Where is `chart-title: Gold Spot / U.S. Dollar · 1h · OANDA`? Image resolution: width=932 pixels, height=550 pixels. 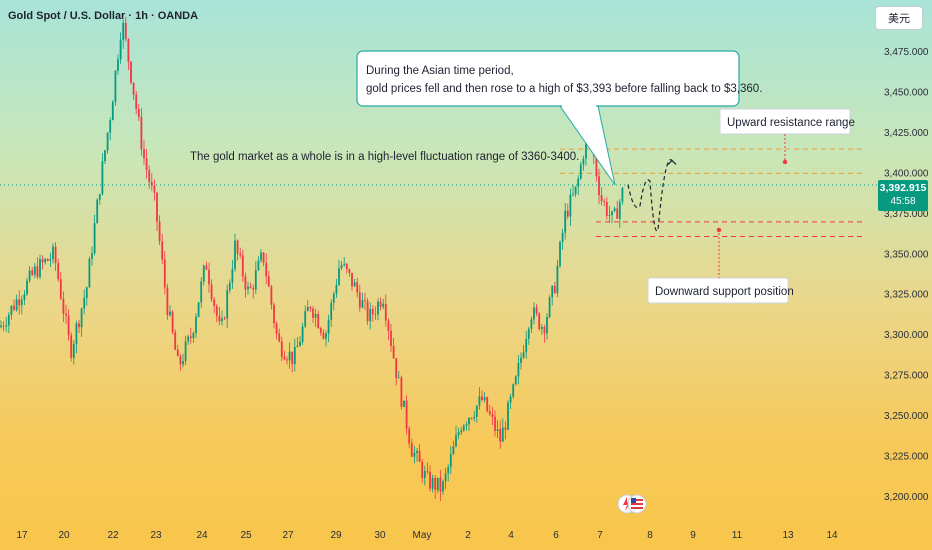 chart-title: Gold Spot / U.S. Dollar · 1h · OANDA is located at coordinates (103, 16).